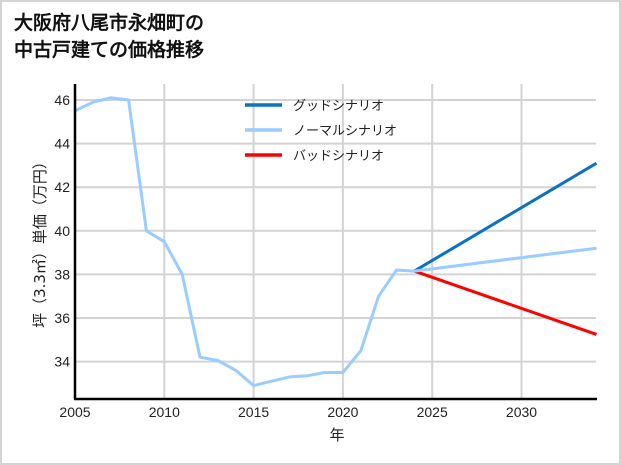  I want to click on y-axis-label: 坪（3.3㎡）単価（万円）, so click(40, 241).